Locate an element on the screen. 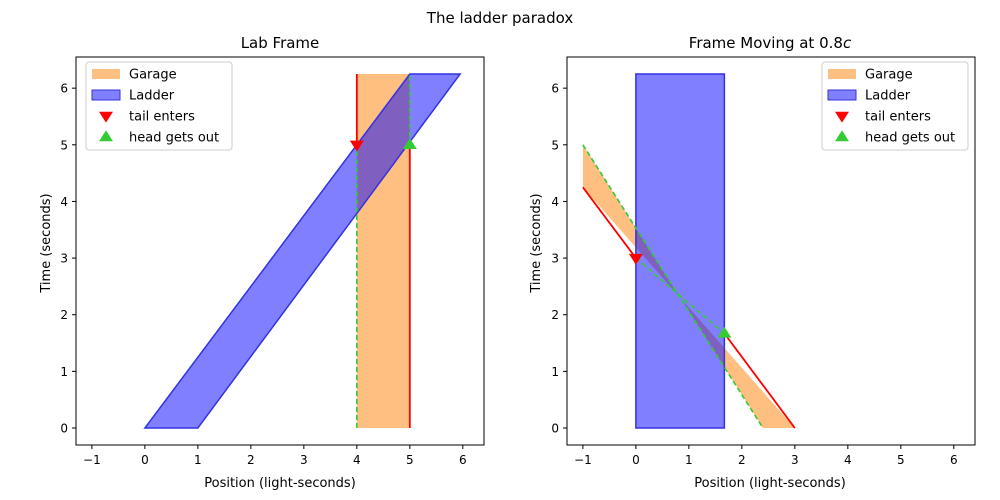 The image size is (1000, 500). chart-title: Frame Moving at 0.8c is located at coordinates (770, 43).